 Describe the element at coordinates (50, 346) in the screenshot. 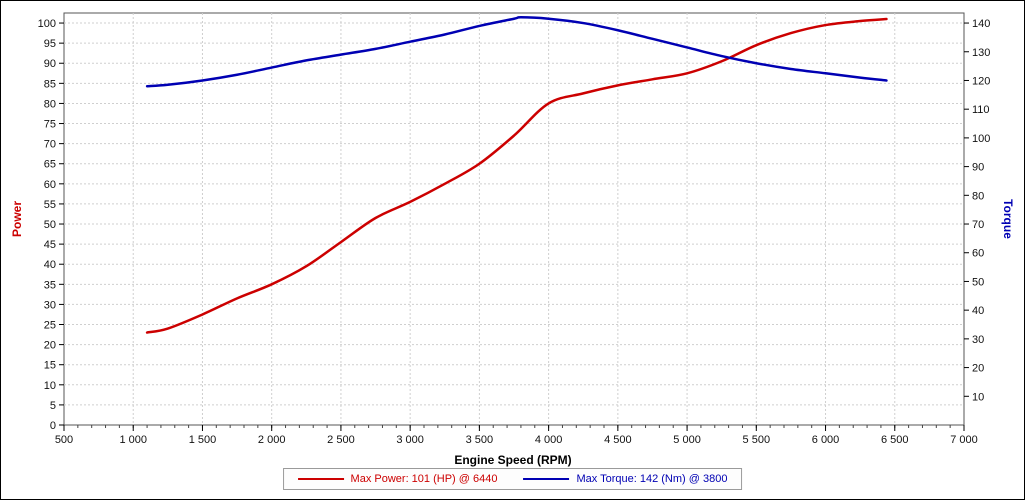

I see `y-left-tick-label: 20` at that location.